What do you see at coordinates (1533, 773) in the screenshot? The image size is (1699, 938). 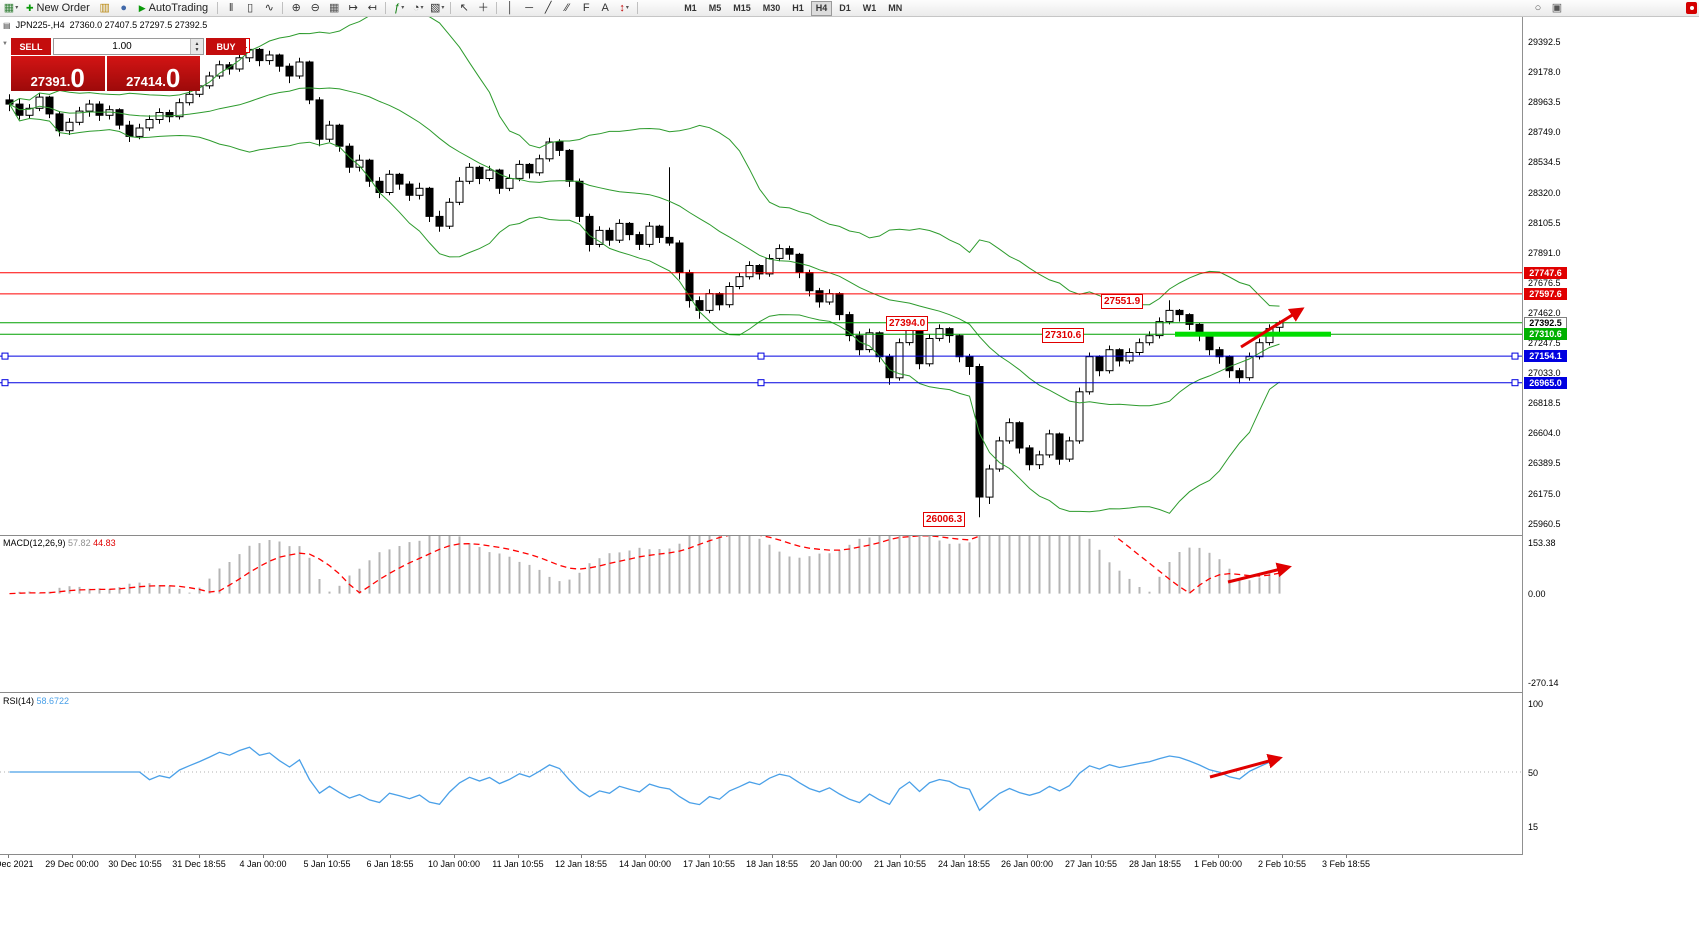 I see `rsi-scale-label: 50` at bounding box center [1533, 773].